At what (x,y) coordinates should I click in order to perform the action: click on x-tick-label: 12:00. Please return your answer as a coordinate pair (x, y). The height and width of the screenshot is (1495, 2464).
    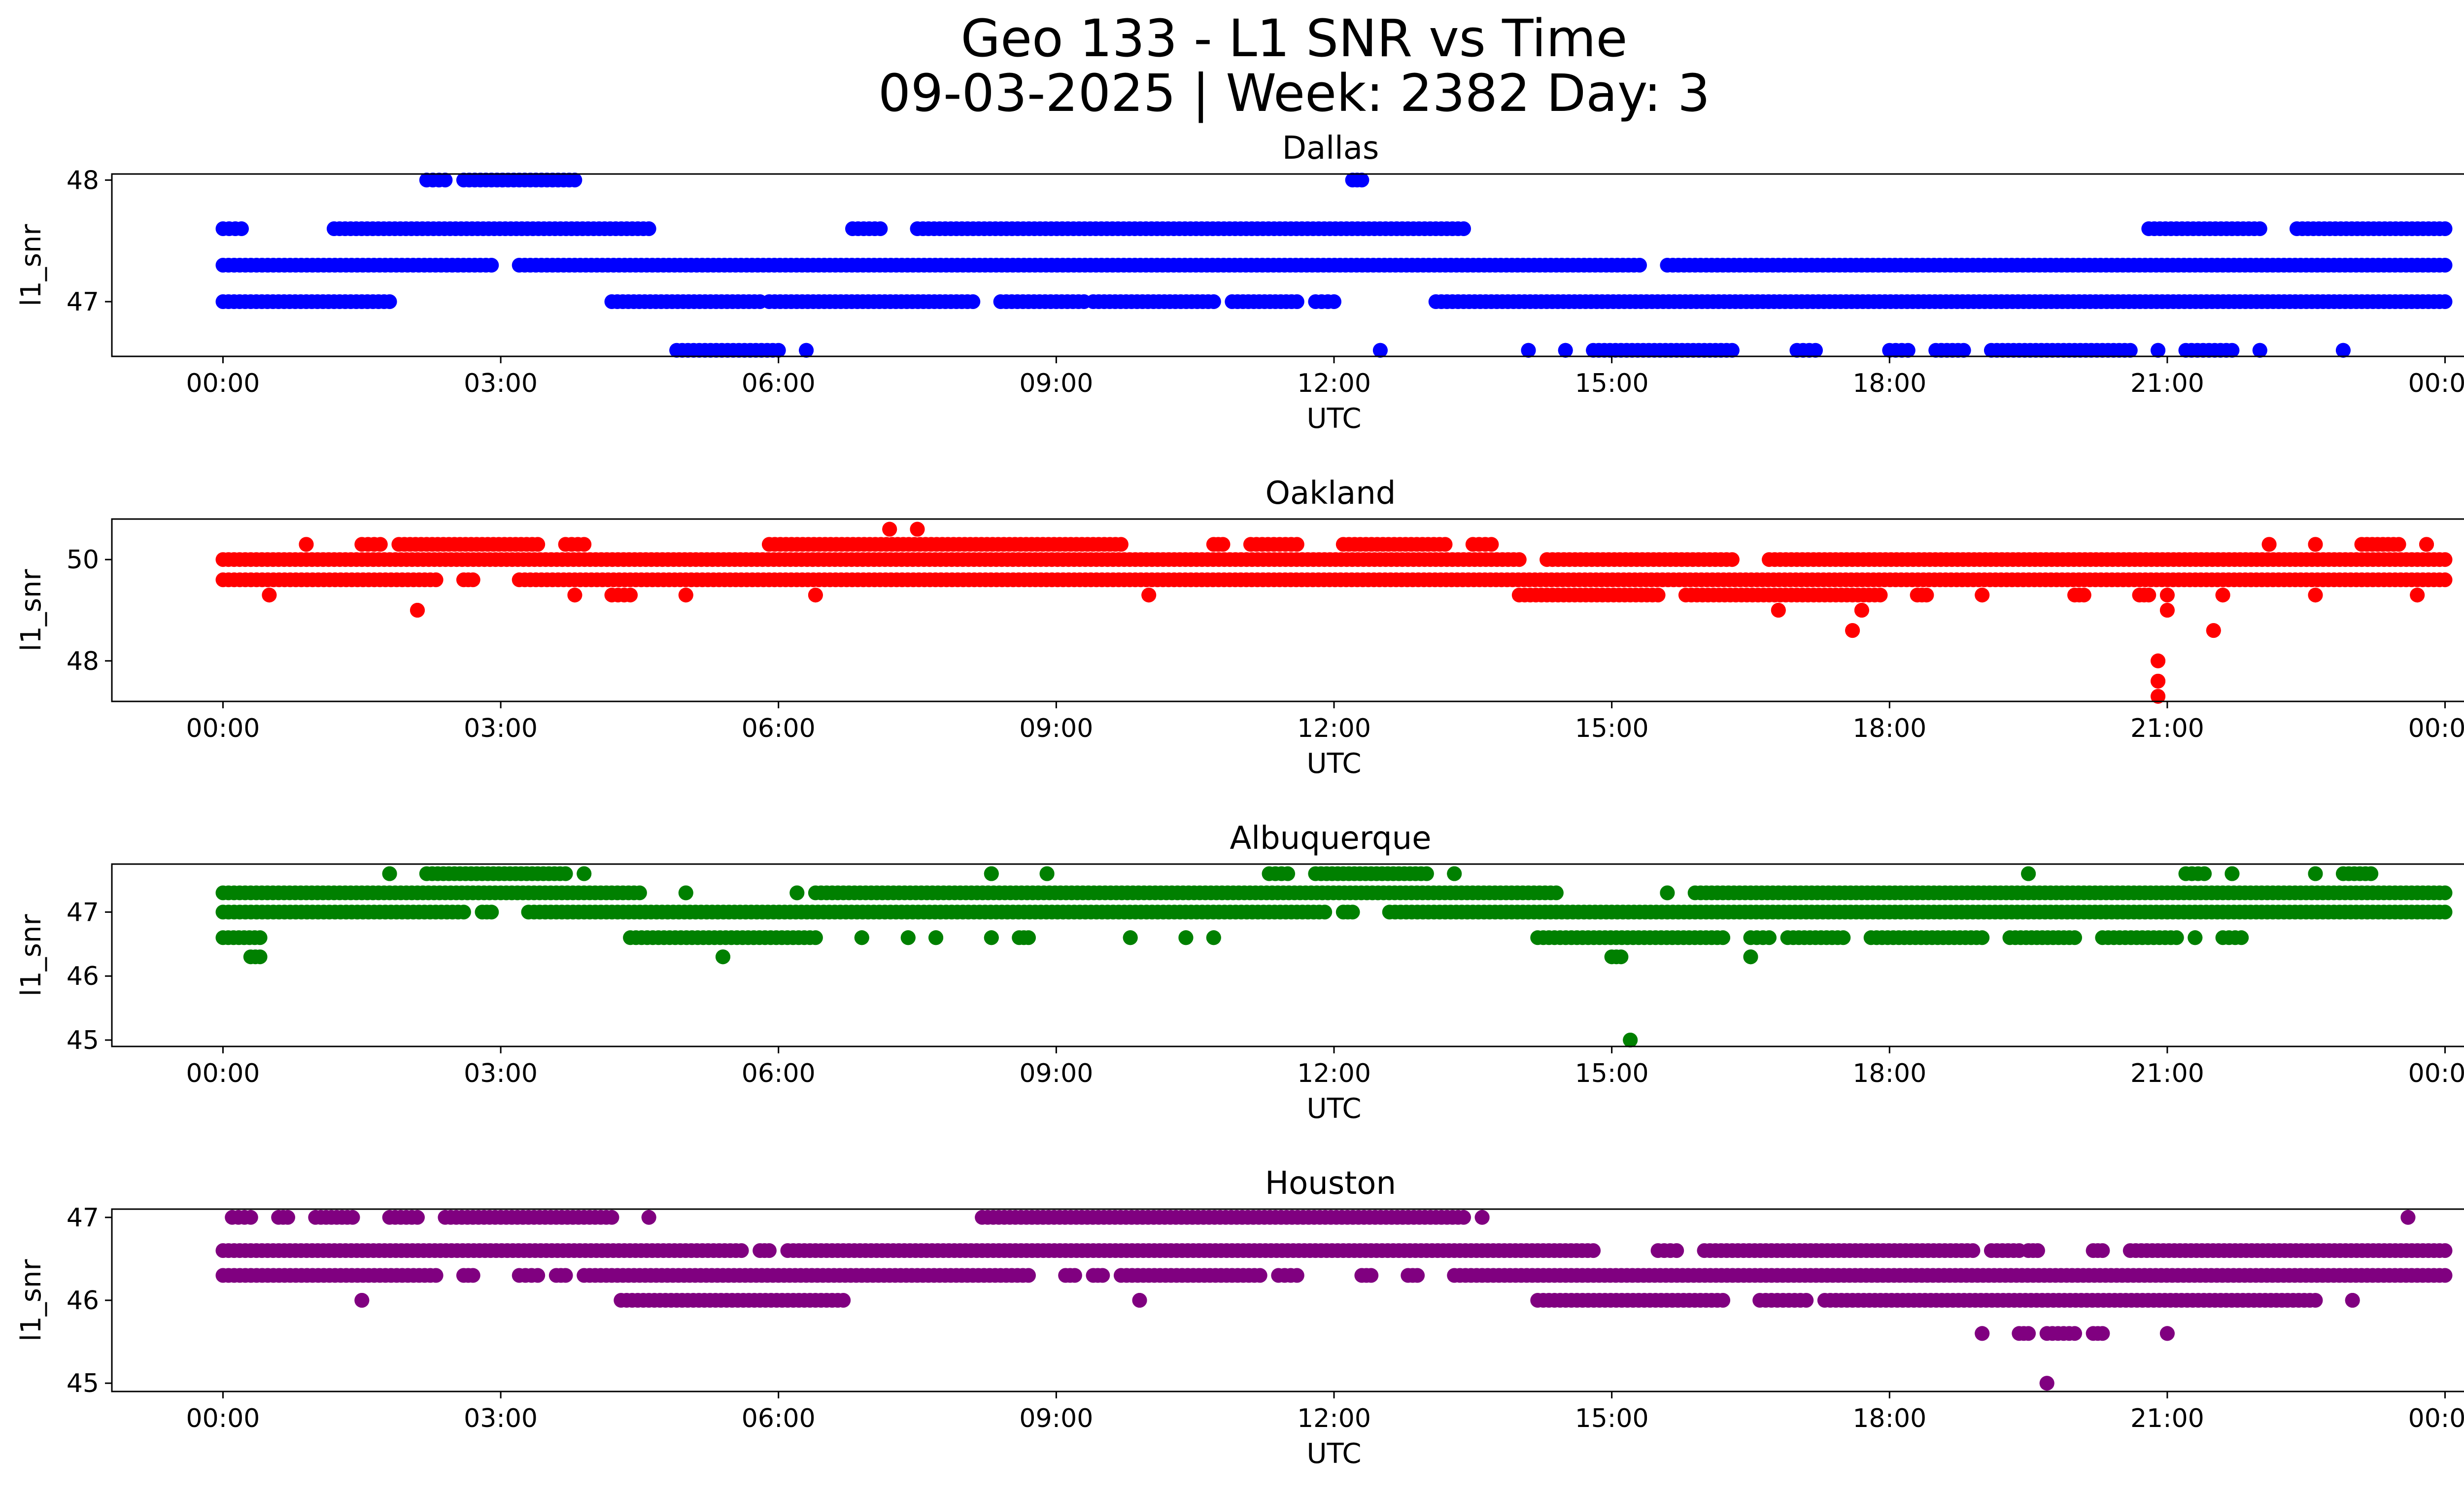
    Looking at the image, I should click on (1334, 728).